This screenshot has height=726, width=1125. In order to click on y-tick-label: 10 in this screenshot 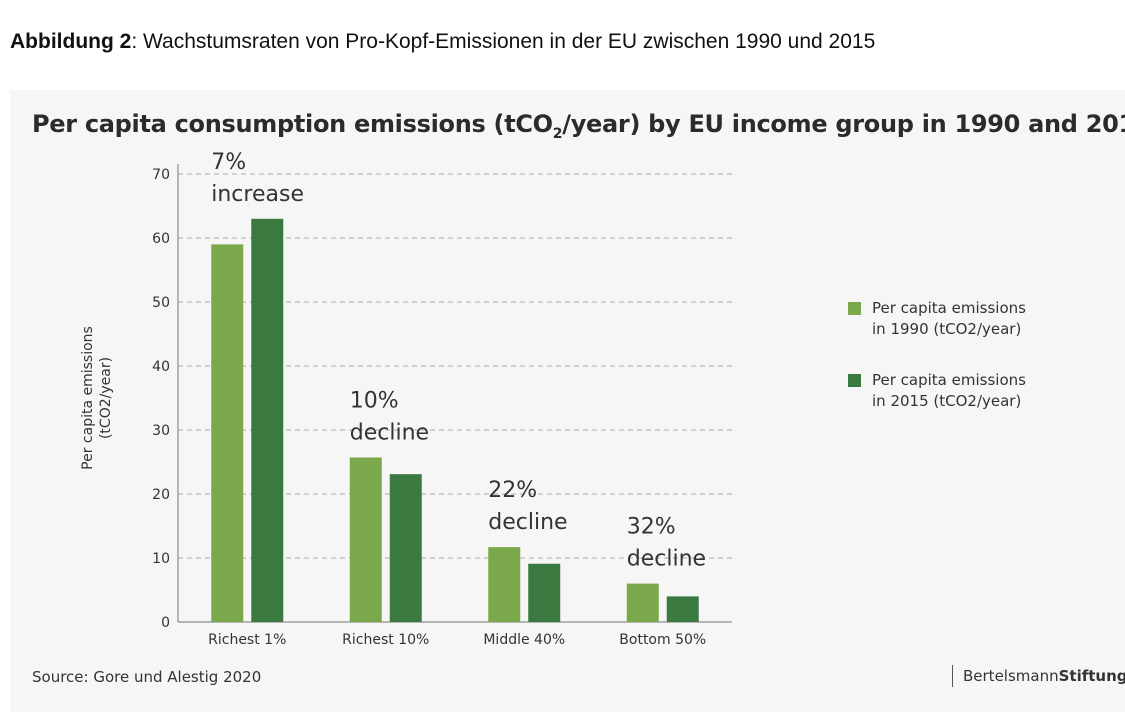, I will do `click(161, 559)`.